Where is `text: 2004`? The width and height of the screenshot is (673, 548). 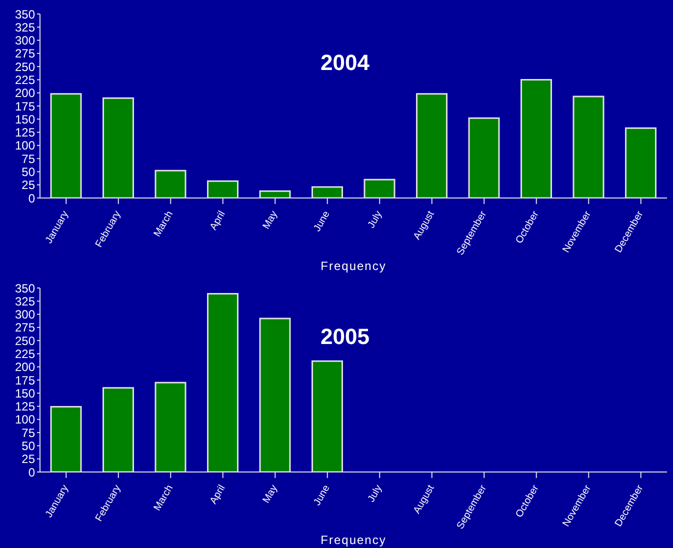 text: 2004 is located at coordinates (345, 63).